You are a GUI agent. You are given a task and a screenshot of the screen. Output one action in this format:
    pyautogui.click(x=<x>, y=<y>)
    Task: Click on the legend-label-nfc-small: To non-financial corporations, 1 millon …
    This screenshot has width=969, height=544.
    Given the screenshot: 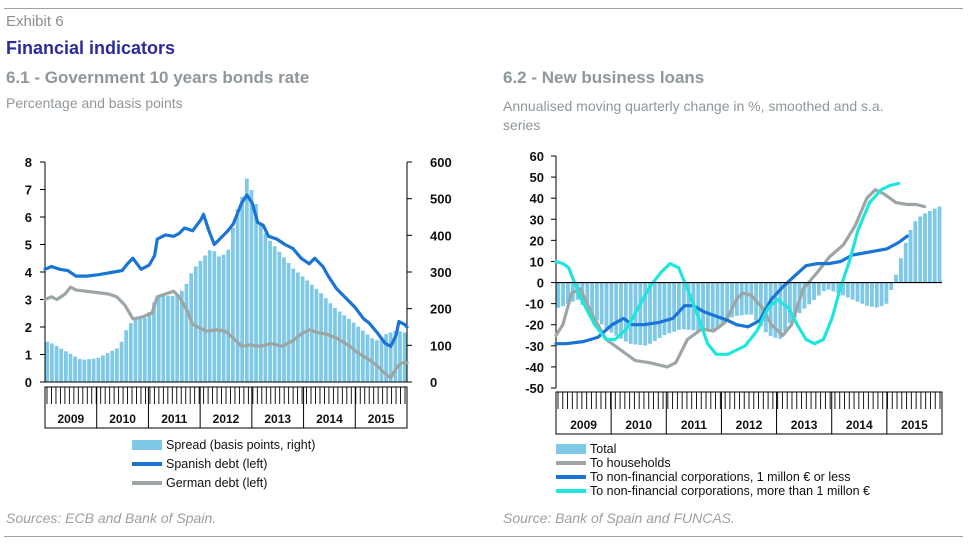 What is the action you would take?
    pyautogui.click(x=720, y=477)
    